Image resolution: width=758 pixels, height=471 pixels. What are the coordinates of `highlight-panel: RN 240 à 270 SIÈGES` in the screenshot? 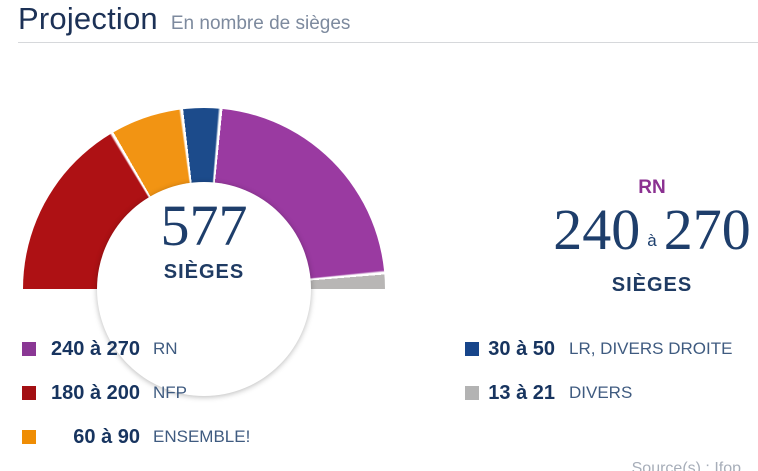 It's located at (652, 236).